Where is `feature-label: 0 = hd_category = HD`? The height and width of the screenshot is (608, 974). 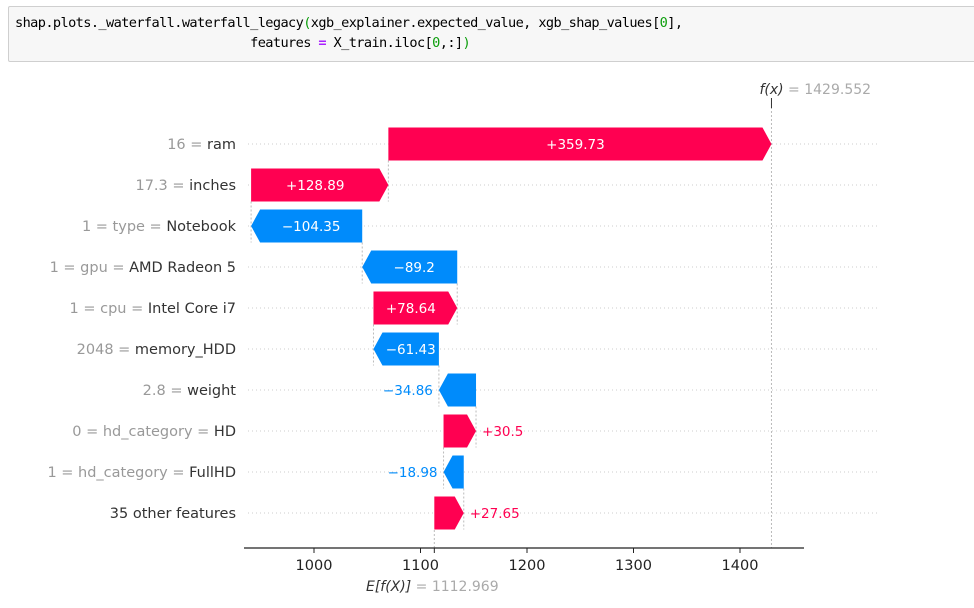 feature-label: 0 = hd_category = HD is located at coordinates (154, 432).